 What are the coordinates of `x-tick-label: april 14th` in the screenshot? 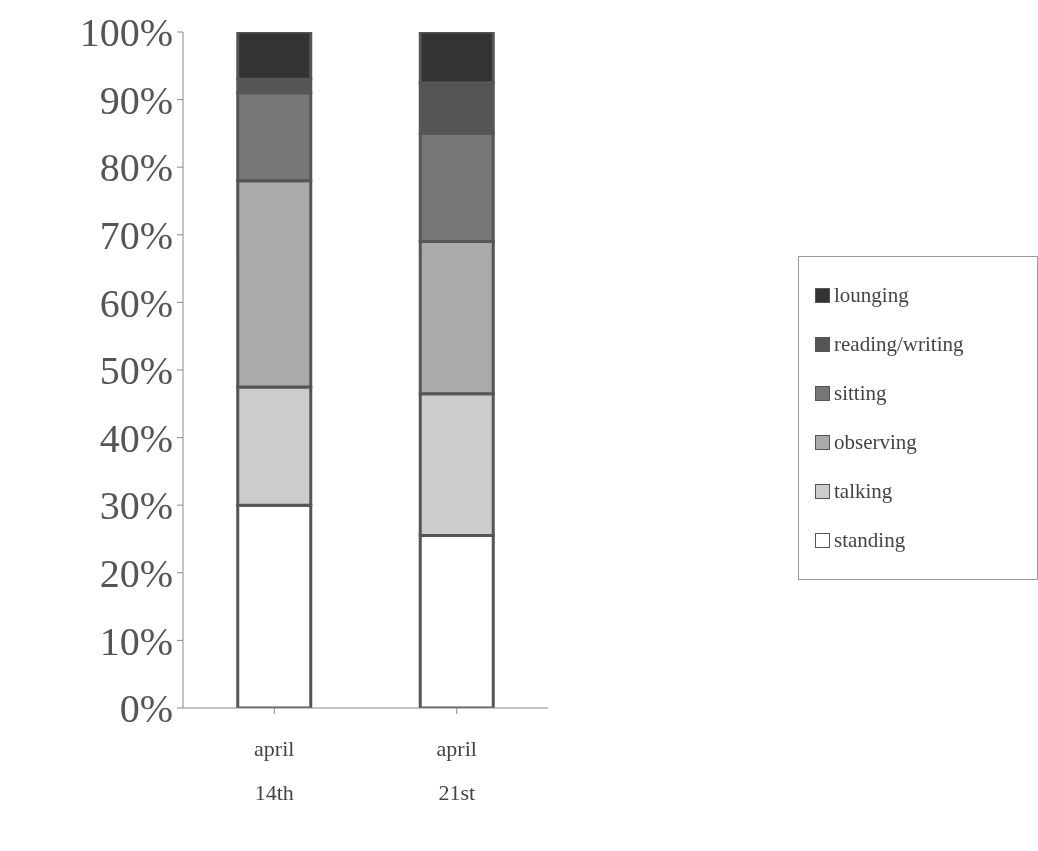 It's located at (274, 770).